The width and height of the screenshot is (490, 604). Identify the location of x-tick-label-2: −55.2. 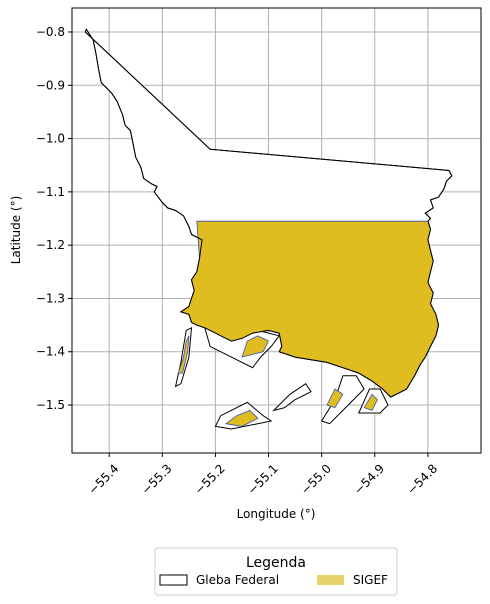
(210, 479).